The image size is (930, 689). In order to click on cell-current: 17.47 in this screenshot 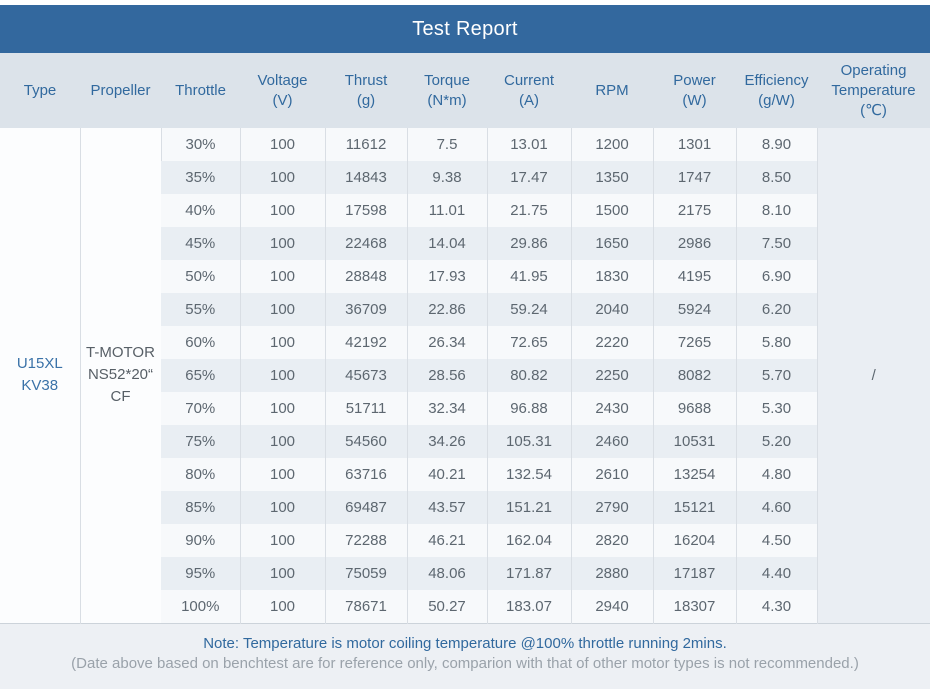, I will do `click(528, 177)`.